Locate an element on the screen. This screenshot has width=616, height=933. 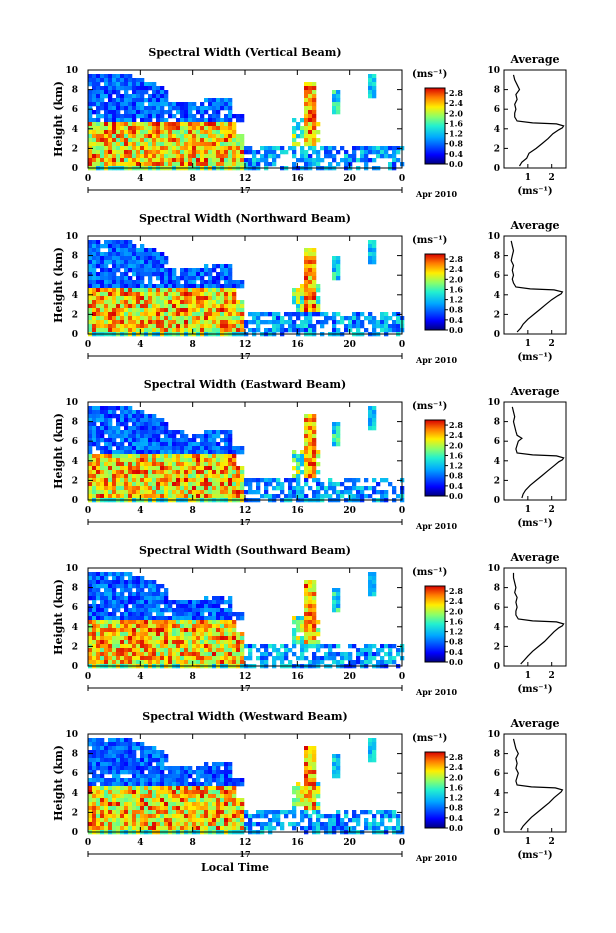
x-tick-label: 16 is located at coordinates (297, 345).